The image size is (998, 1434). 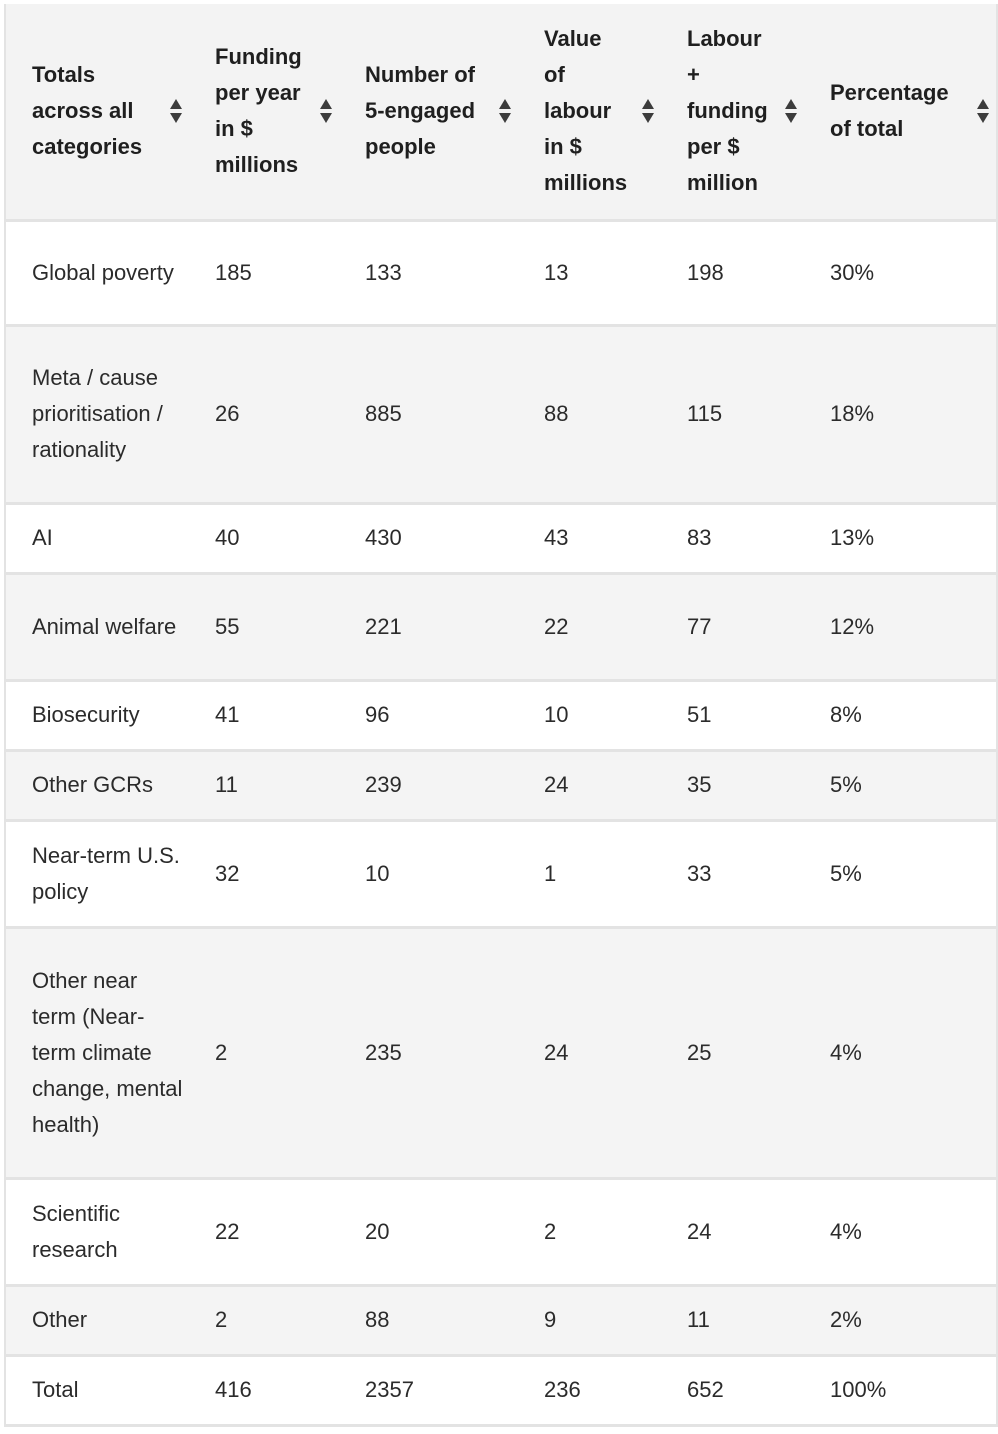 What do you see at coordinates (97, 714) in the screenshot?
I see `table-cell: Biosecurity` at bounding box center [97, 714].